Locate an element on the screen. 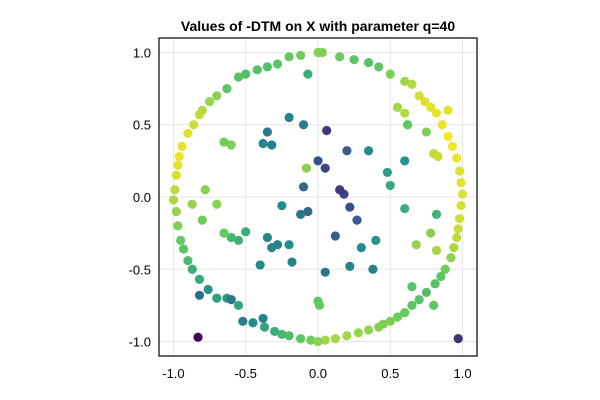 The image size is (600, 400). x-tick-label: 1.0 is located at coordinates (463, 373).